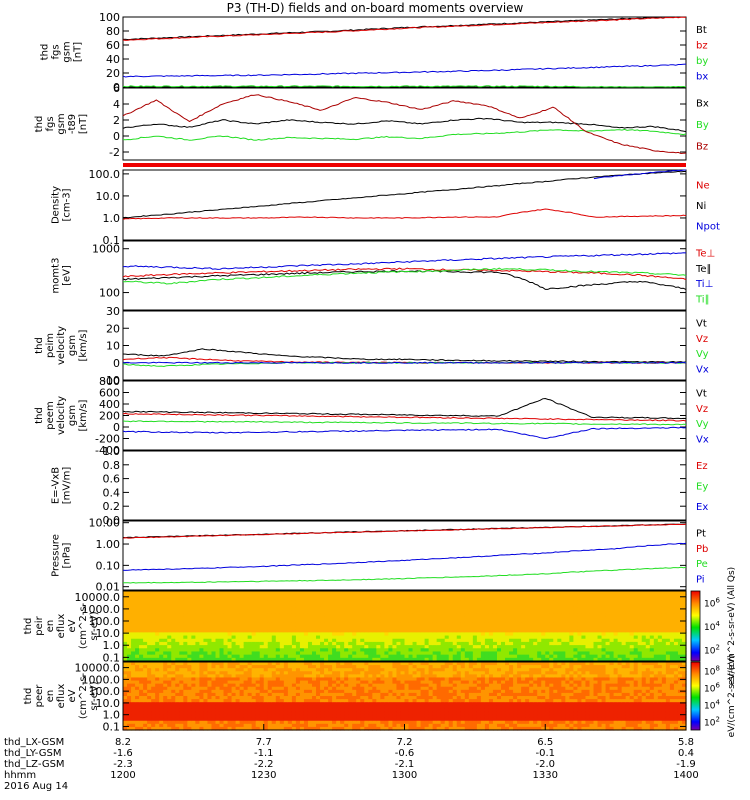 This screenshot has height=800, width=750. What do you see at coordinates (116, 120) in the screenshot?
I see `y-tick-label: 2` at bounding box center [116, 120].